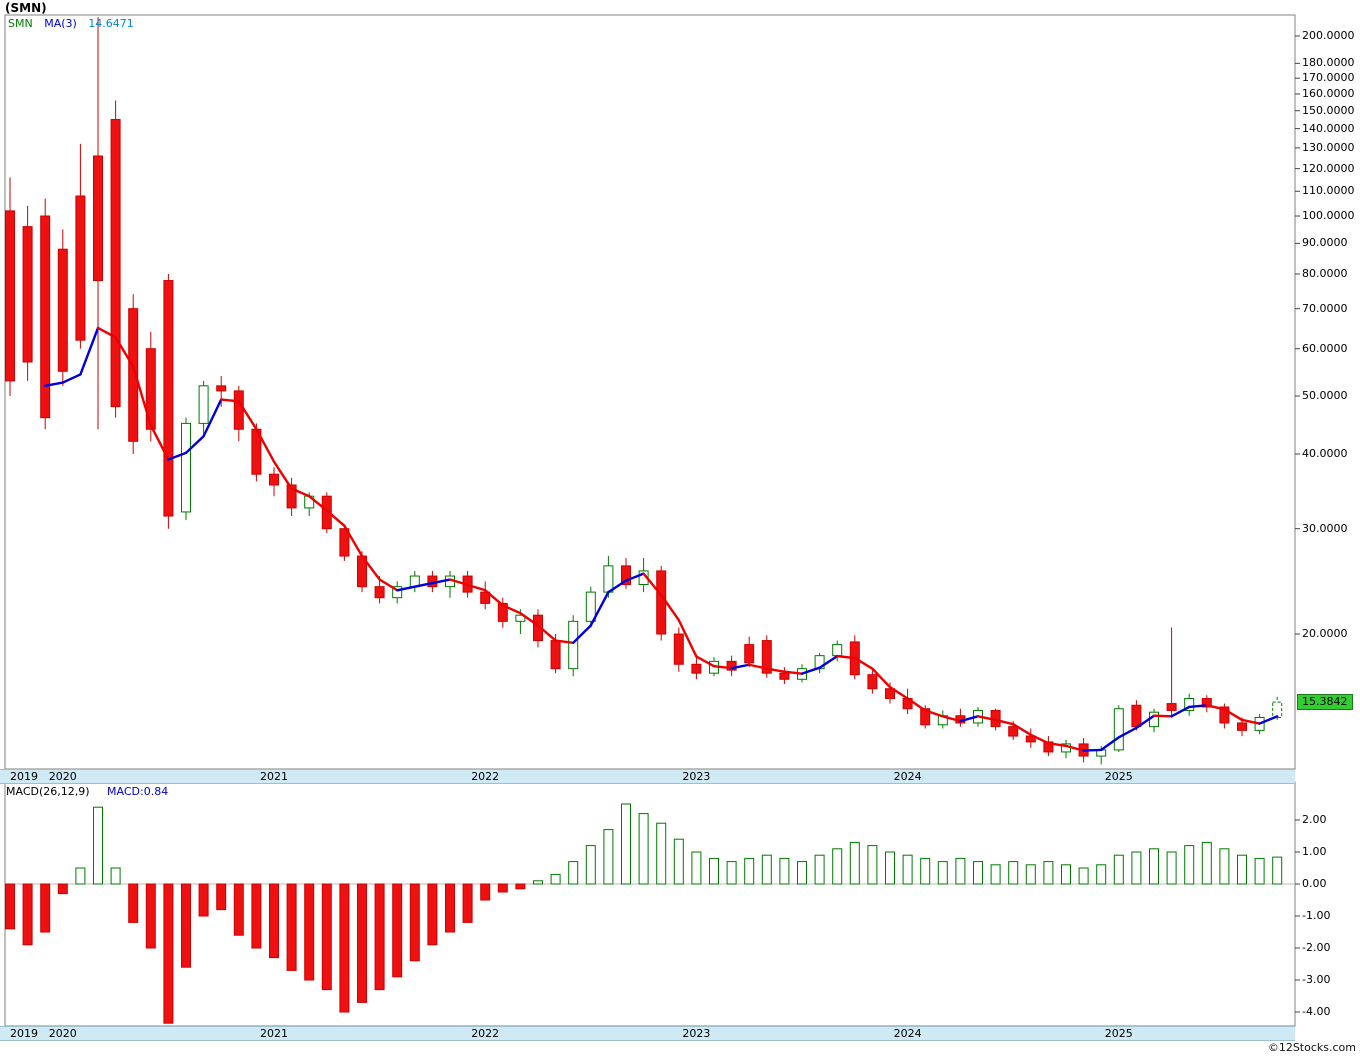 Image resolution: width=1360 pixels, height=1056 pixels. I want to click on legend-symbol: SMN, so click(20, 23).